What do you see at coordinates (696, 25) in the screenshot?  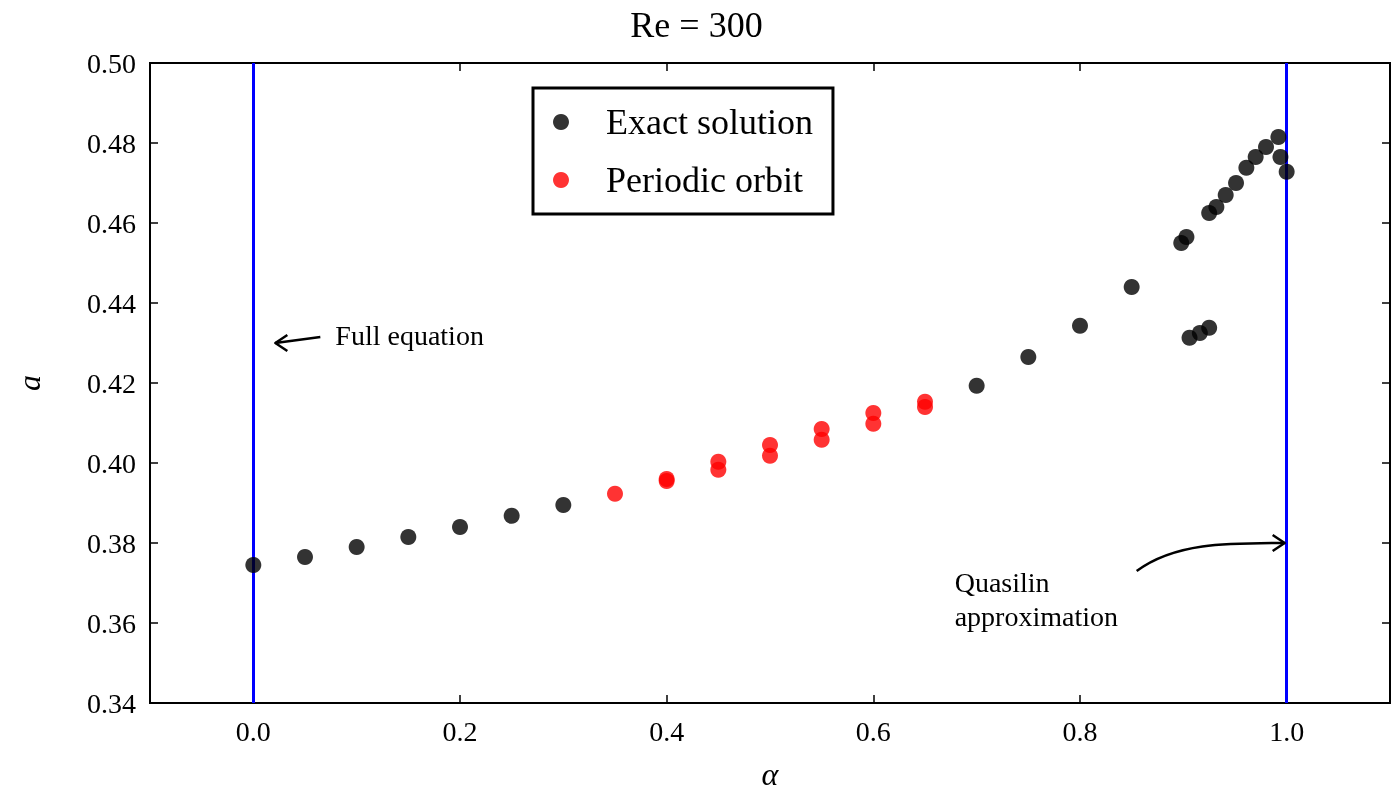 I see `chart-title: Re = 300` at bounding box center [696, 25].